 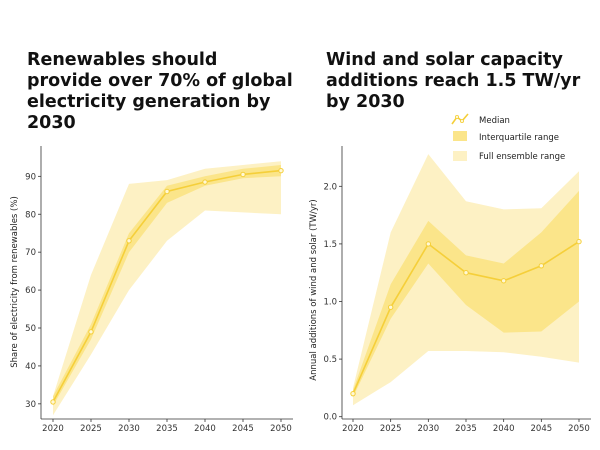 I want to click on legend-full-swatch, so click(x=460, y=156).